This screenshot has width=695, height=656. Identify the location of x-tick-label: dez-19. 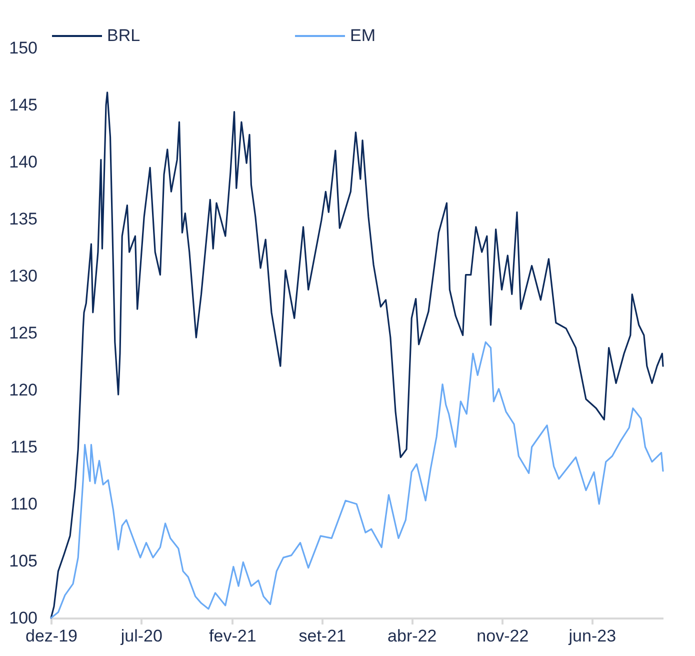
(52, 636).